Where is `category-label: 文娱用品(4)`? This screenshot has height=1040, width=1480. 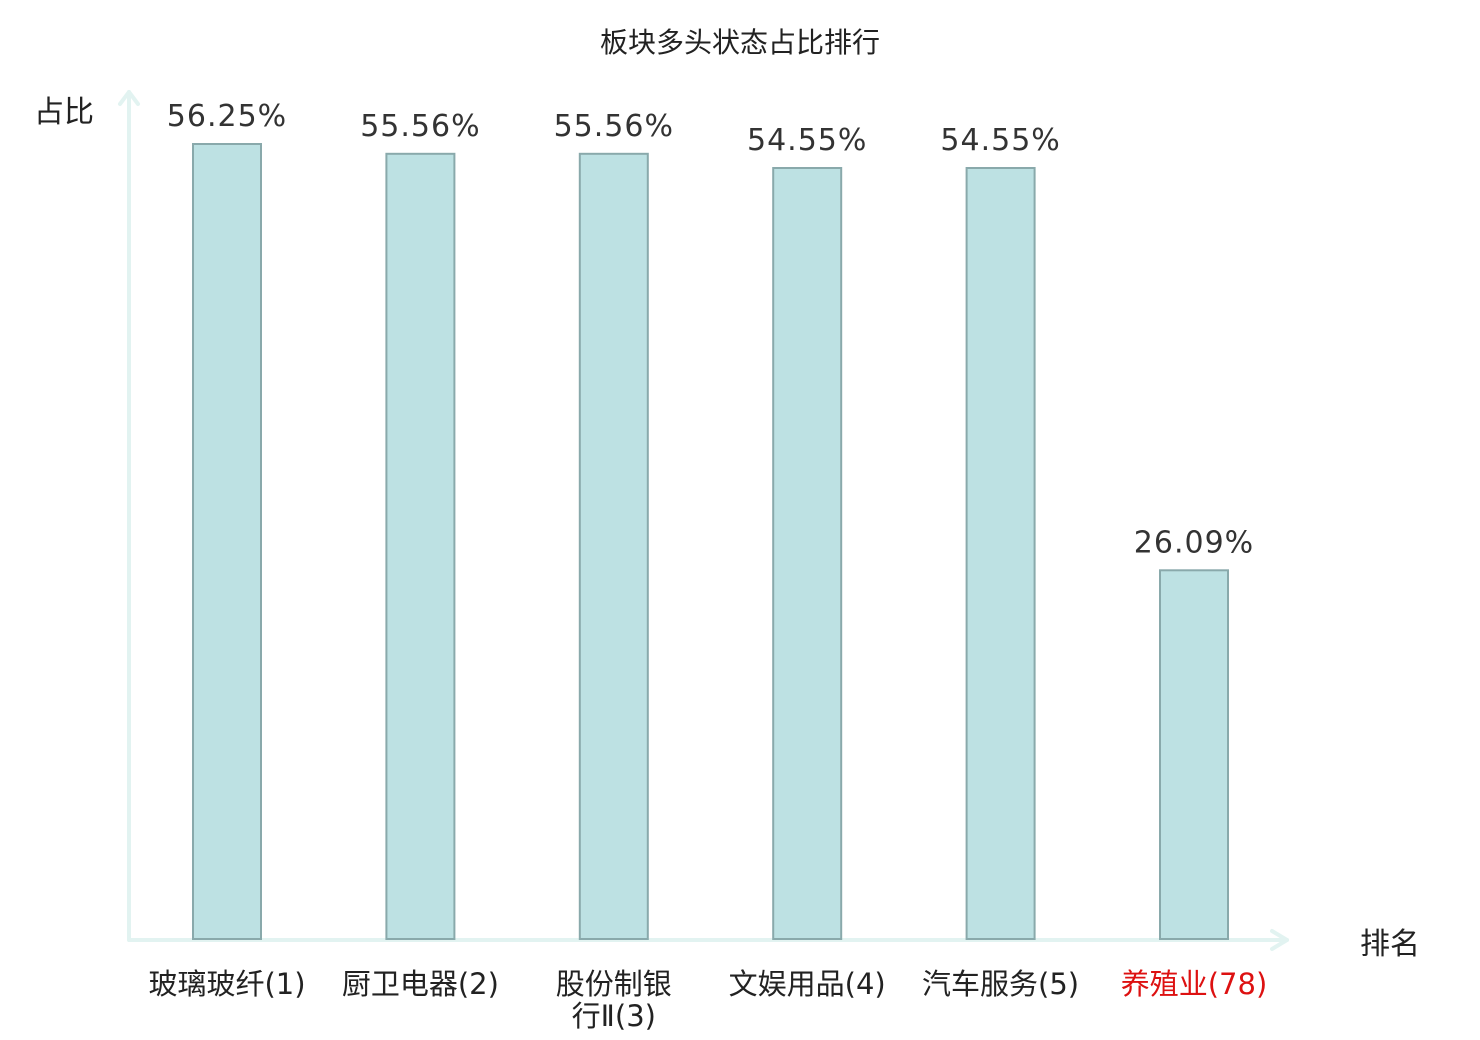
category-label: 文娱用品(4) is located at coordinates (807, 984).